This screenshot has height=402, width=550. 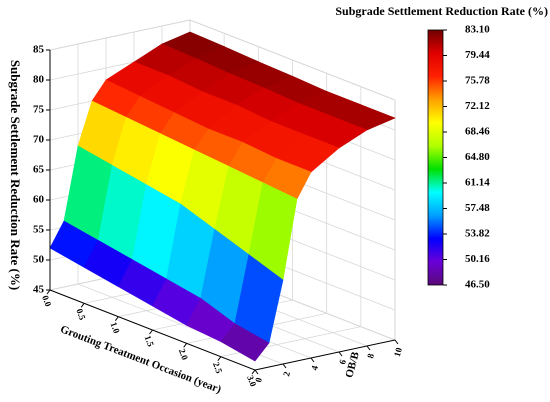 I want to click on x-tick-label: 2.5, so click(x=217, y=368).